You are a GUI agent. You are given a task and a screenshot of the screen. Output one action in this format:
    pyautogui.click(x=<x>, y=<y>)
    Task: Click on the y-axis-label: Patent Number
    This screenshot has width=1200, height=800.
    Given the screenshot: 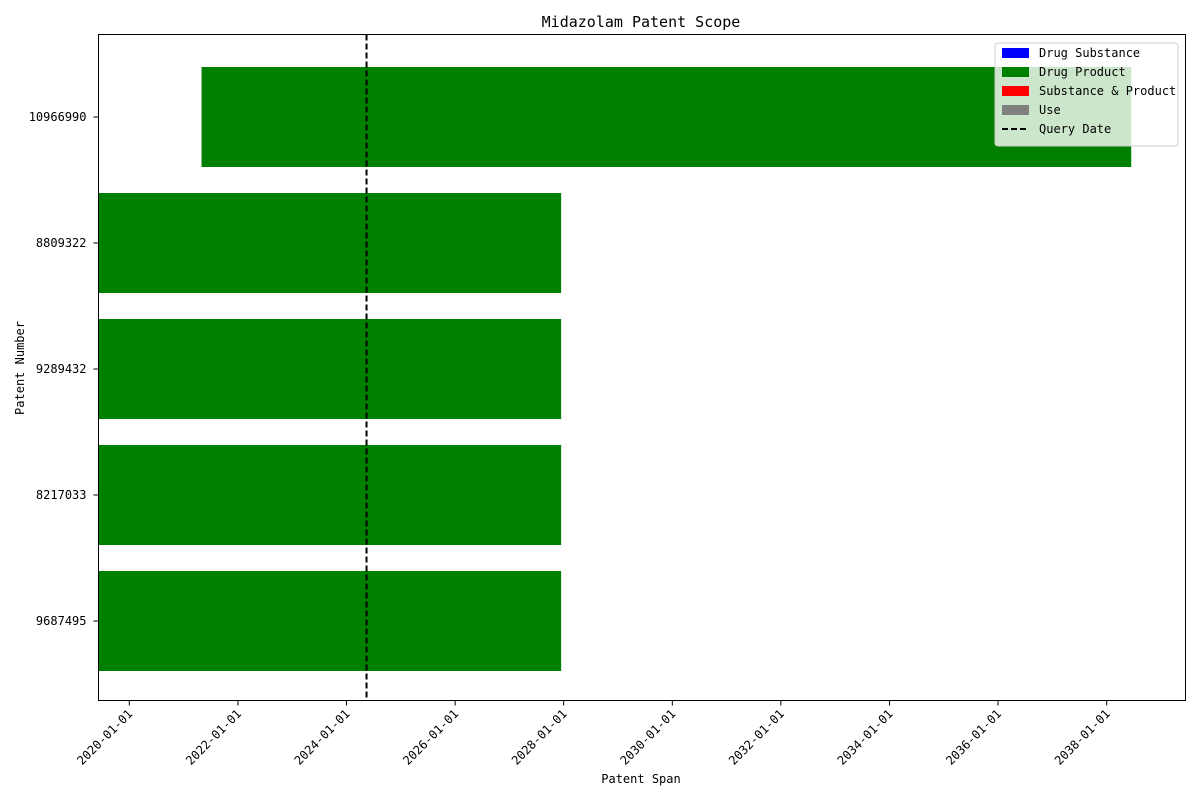 What is the action you would take?
    pyautogui.click(x=20, y=368)
    